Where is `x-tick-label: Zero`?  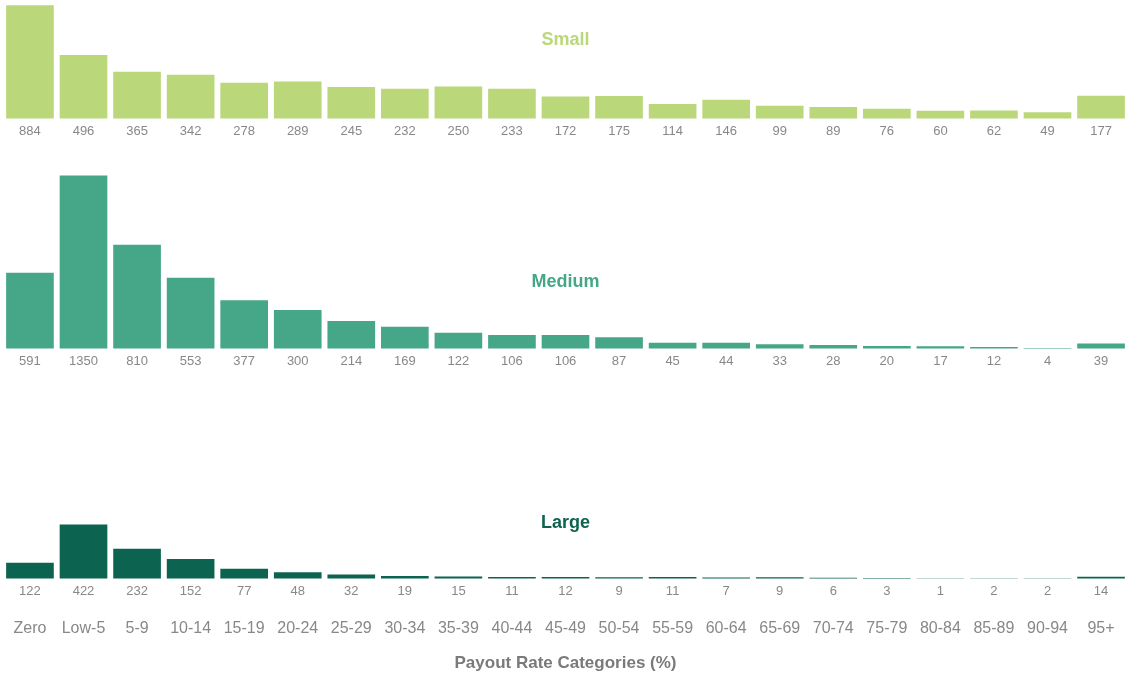
x-tick-label: Zero is located at coordinates (30, 627).